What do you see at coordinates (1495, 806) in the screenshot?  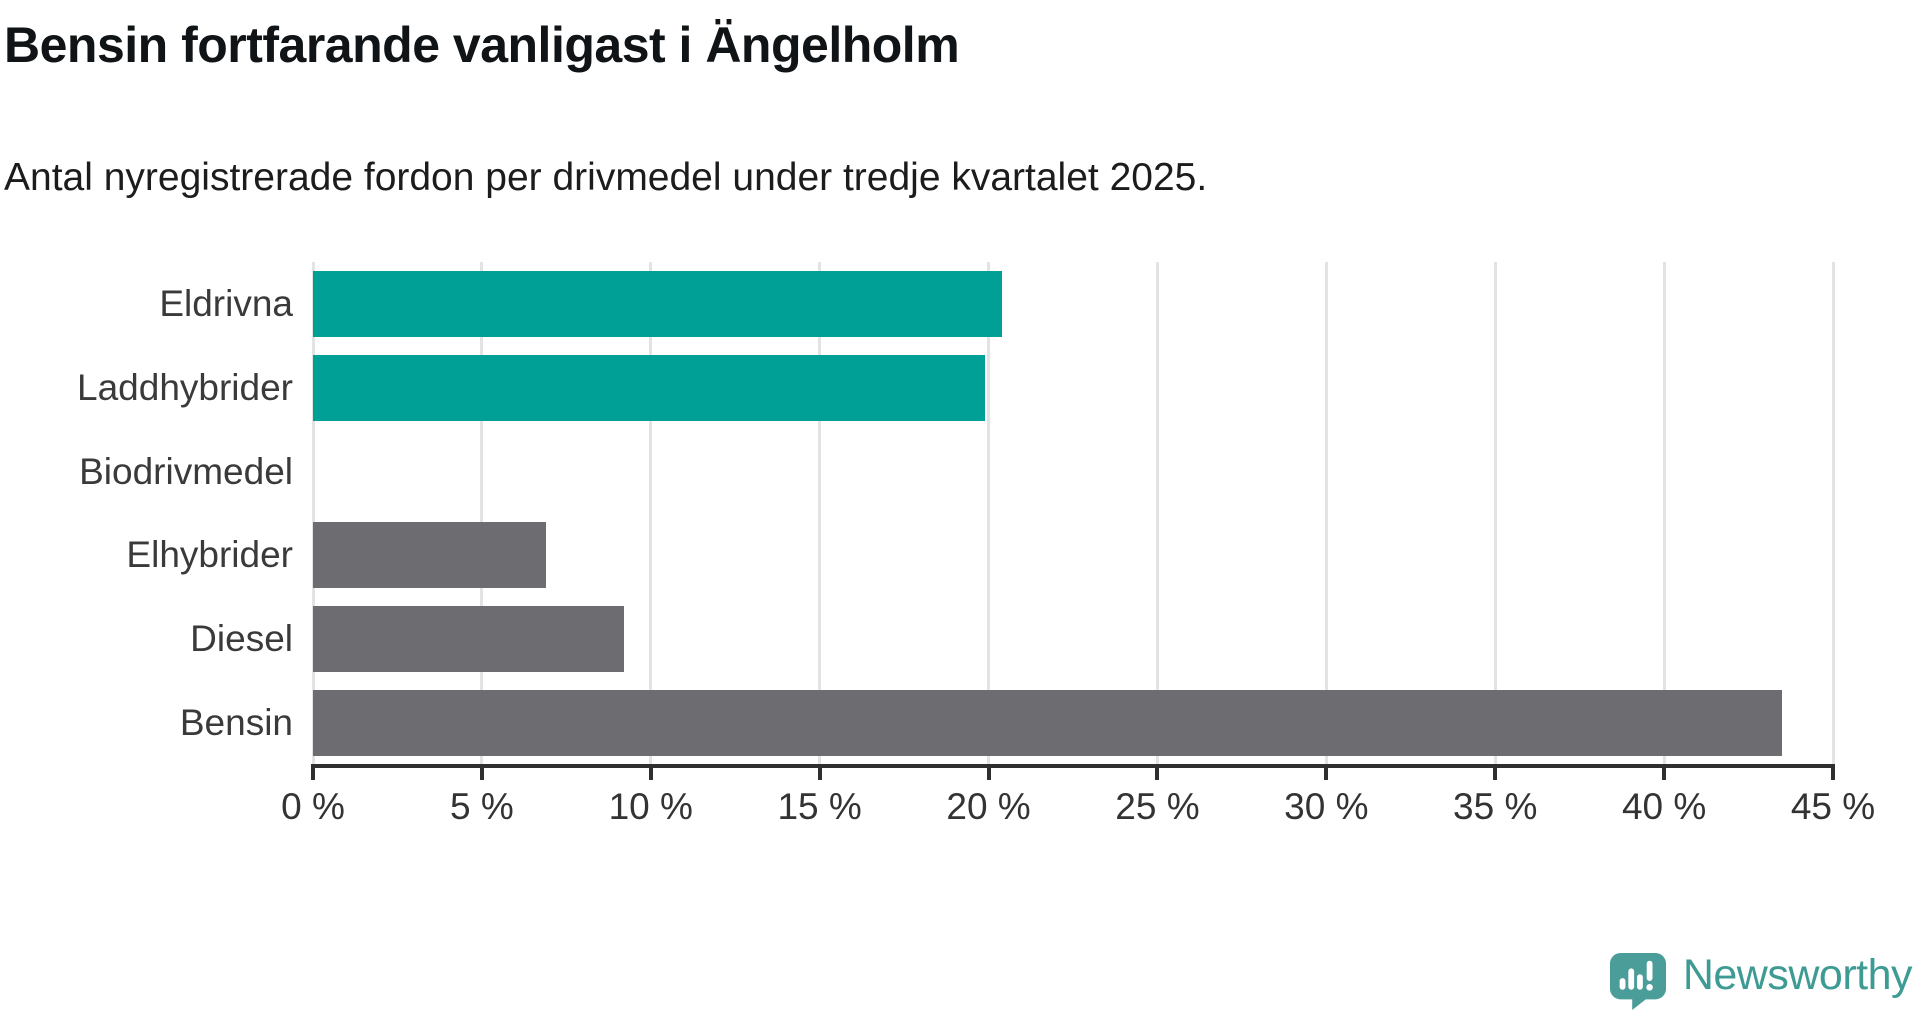 I see `x-axis-tick-label: 35 %` at bounding box center [1495, 806].